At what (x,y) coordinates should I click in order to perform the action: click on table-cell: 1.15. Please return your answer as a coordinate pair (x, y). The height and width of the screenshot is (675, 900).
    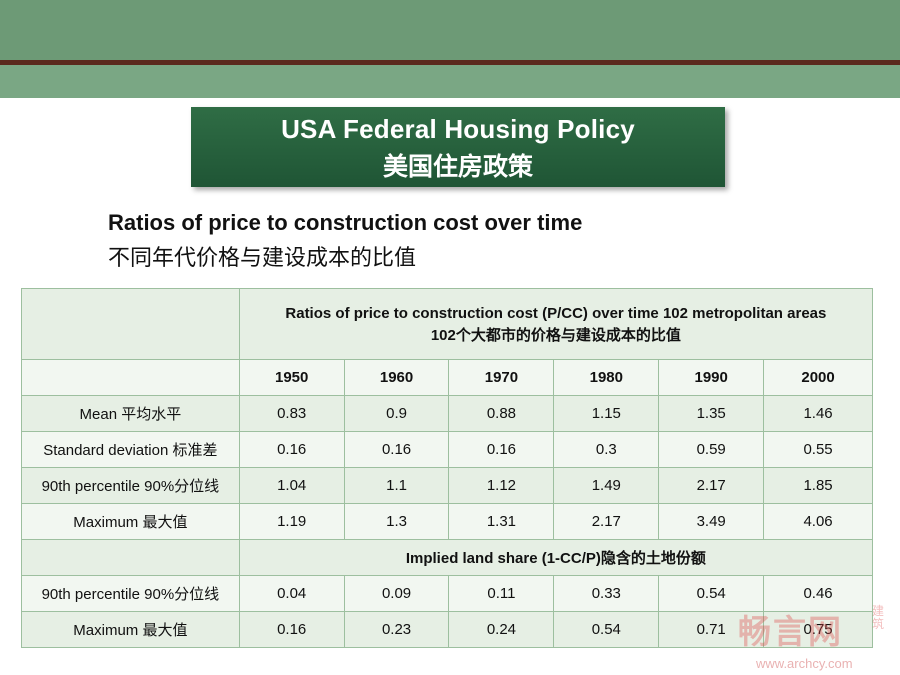
    Looking at the image, I should click on (606, 413).